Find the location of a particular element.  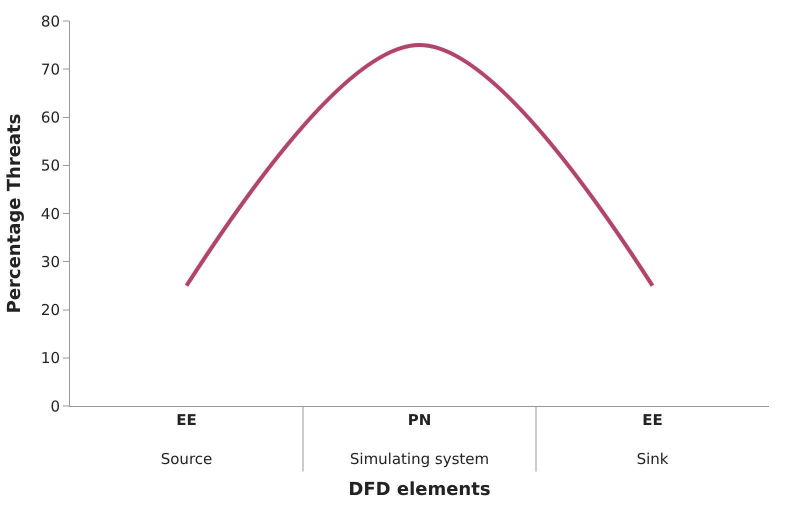

y-tick-label: 40 is located at coordinates (50, 213).